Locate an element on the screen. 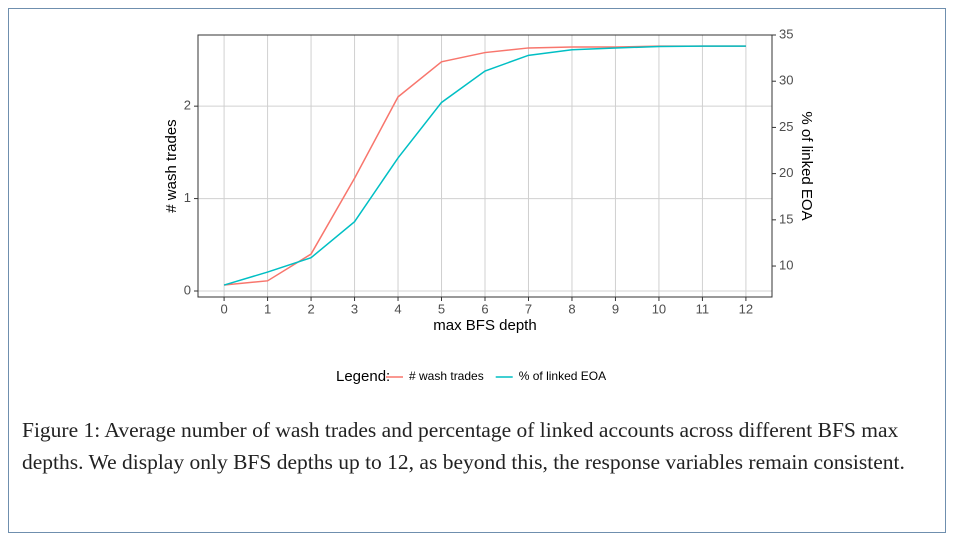  y2-tick-label: 10 is located at coordinates (786, 264).